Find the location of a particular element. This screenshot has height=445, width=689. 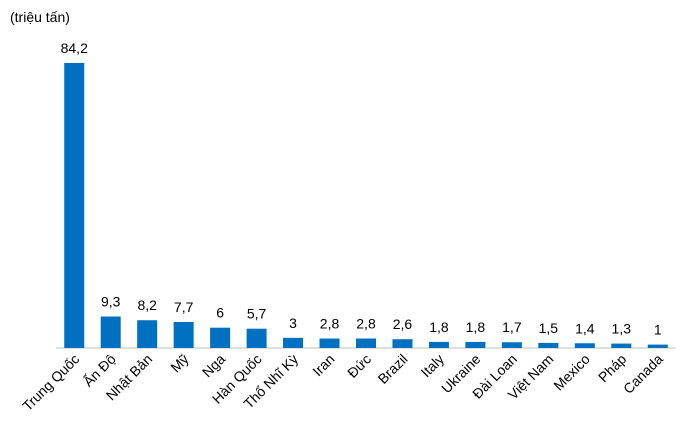

x-tick-label: Mexico is located at coordinates (571, 372).